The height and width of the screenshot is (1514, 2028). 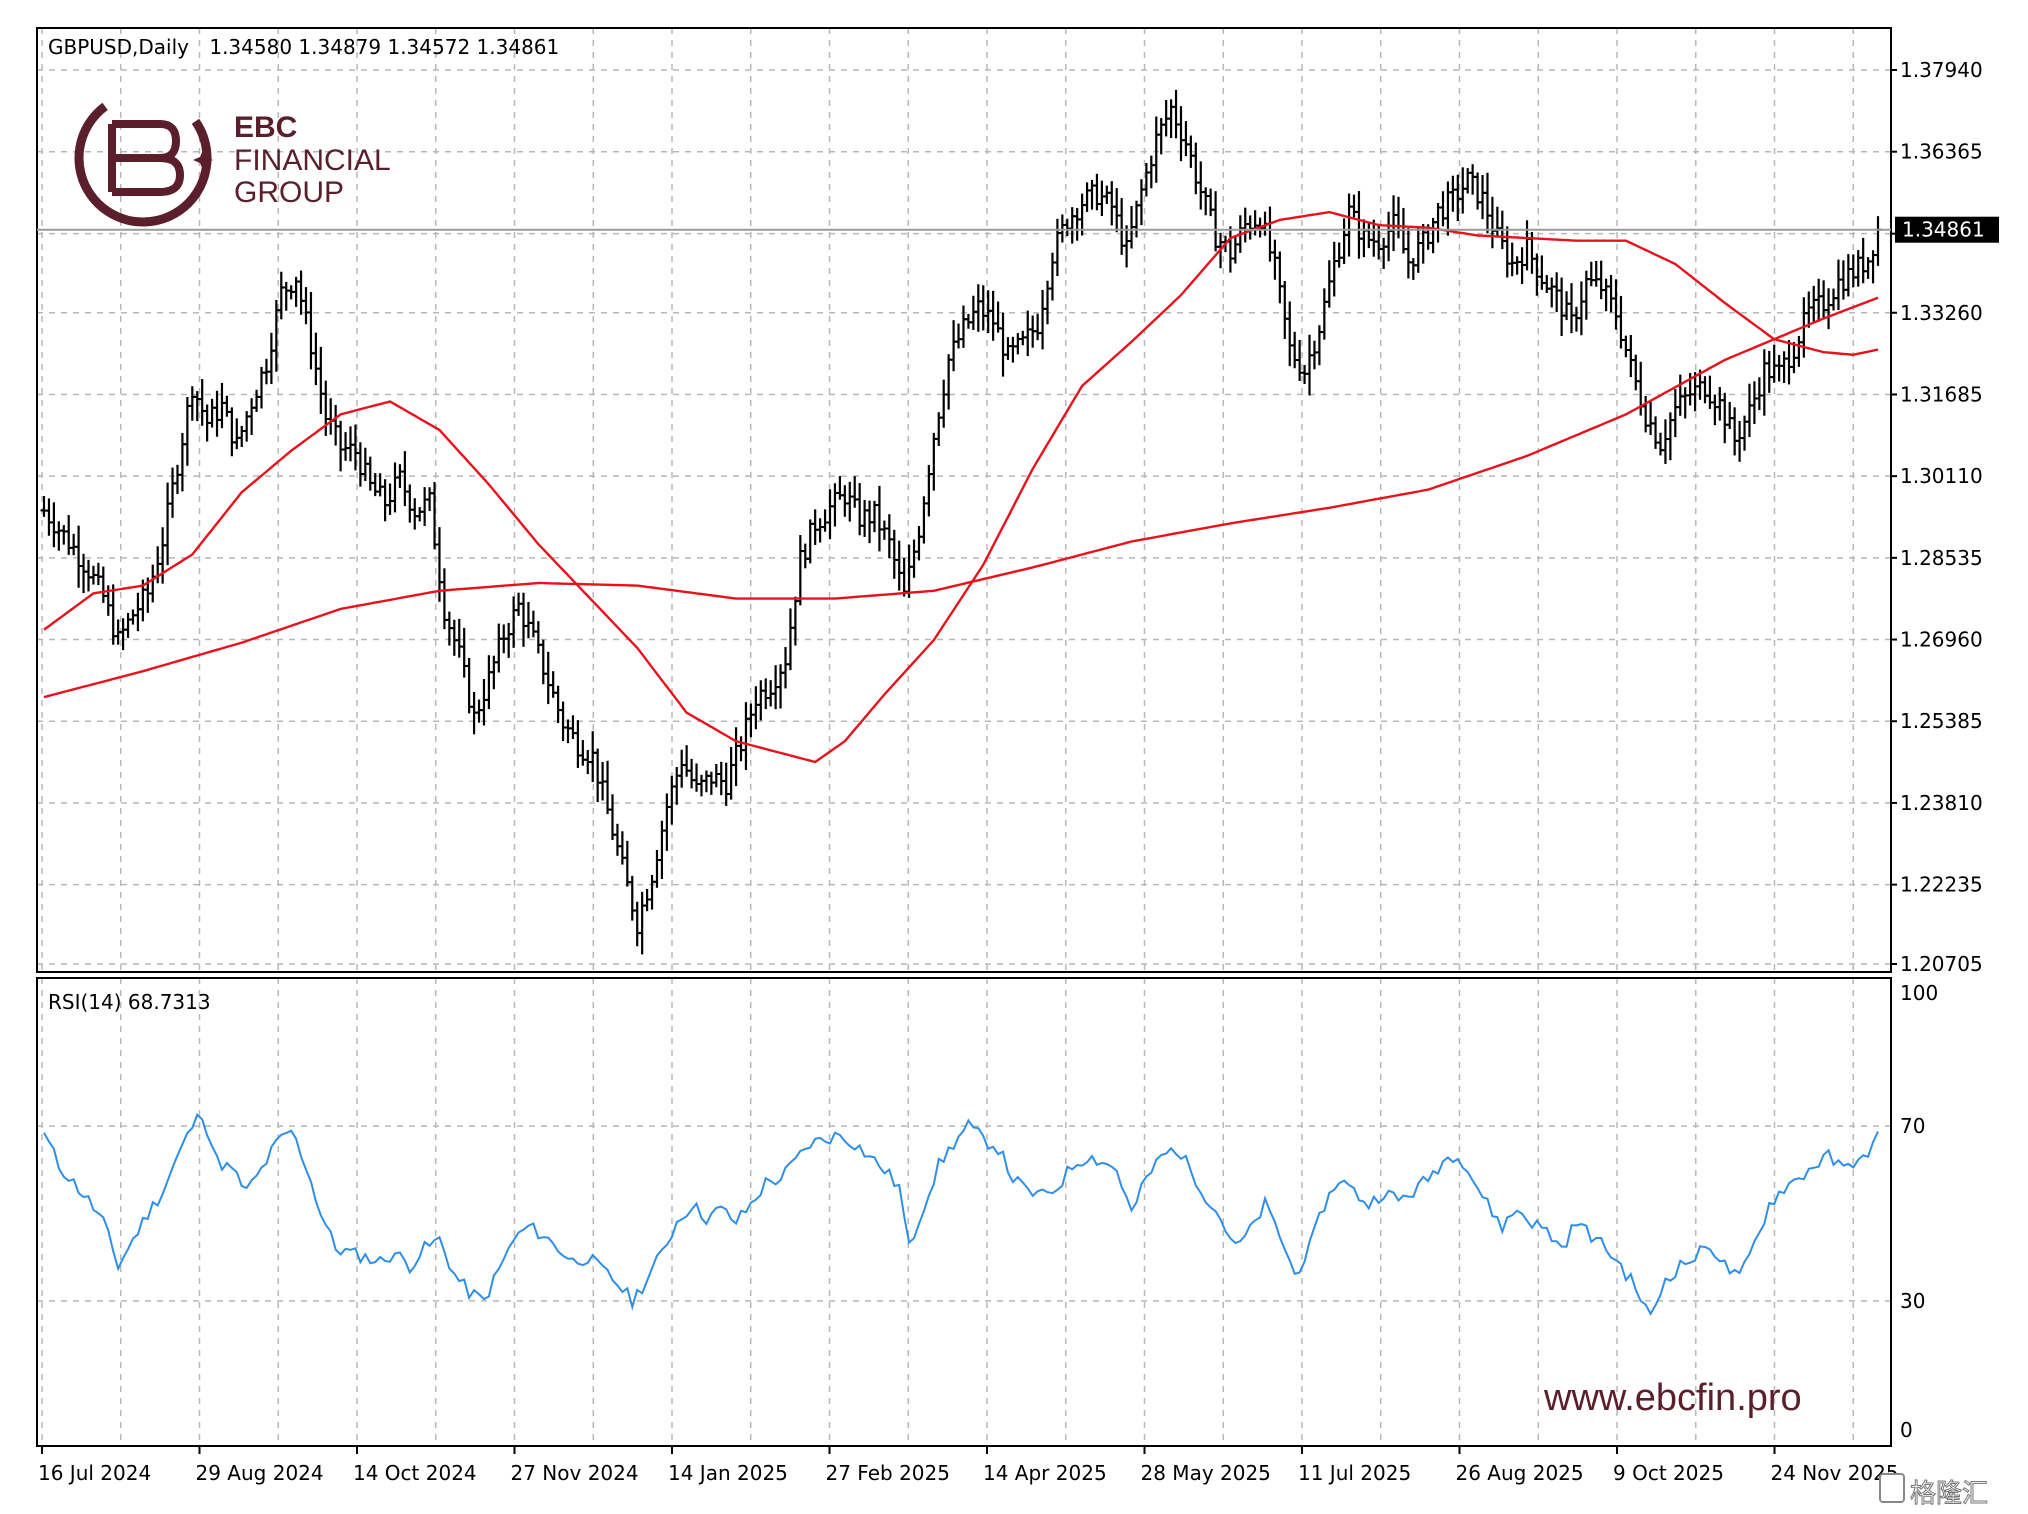 What do you see at coordinates (1912, 1126) in the screenshot?
I see `rsi-tick-label: 70` at bounding box center [1912, 1126].